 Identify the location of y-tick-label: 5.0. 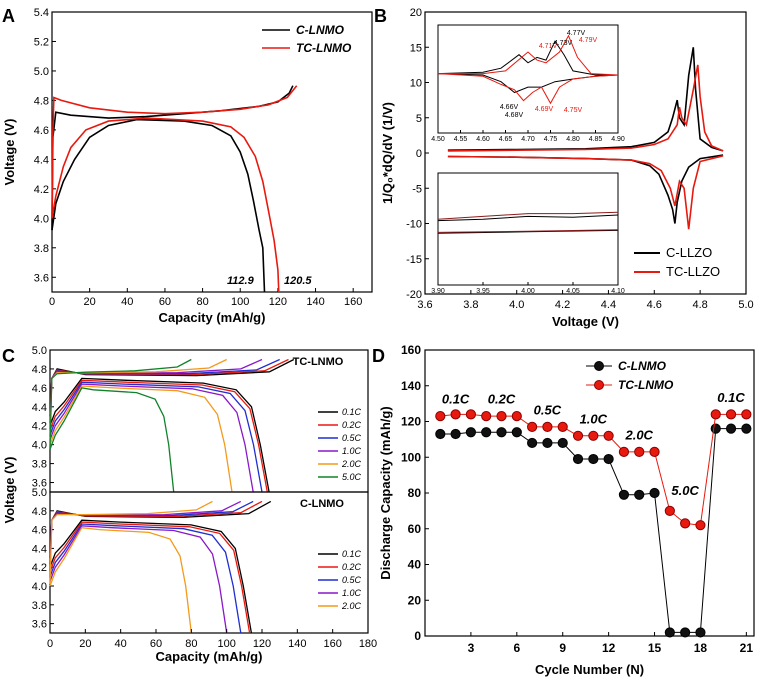
(39, 493).